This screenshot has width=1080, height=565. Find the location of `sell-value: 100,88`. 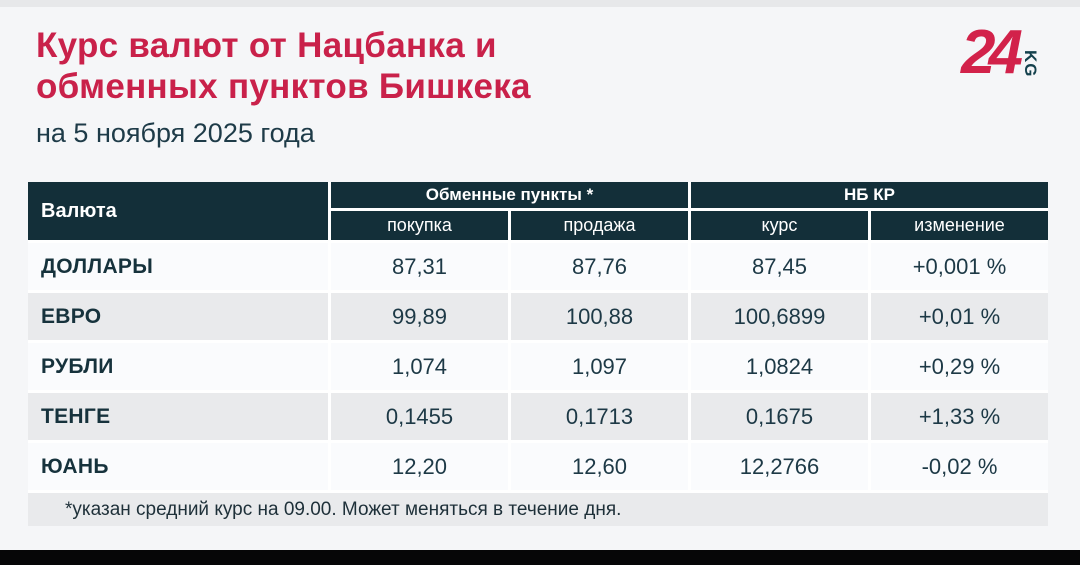

sell-value: 100,88 is located at coordinates (599, 316).